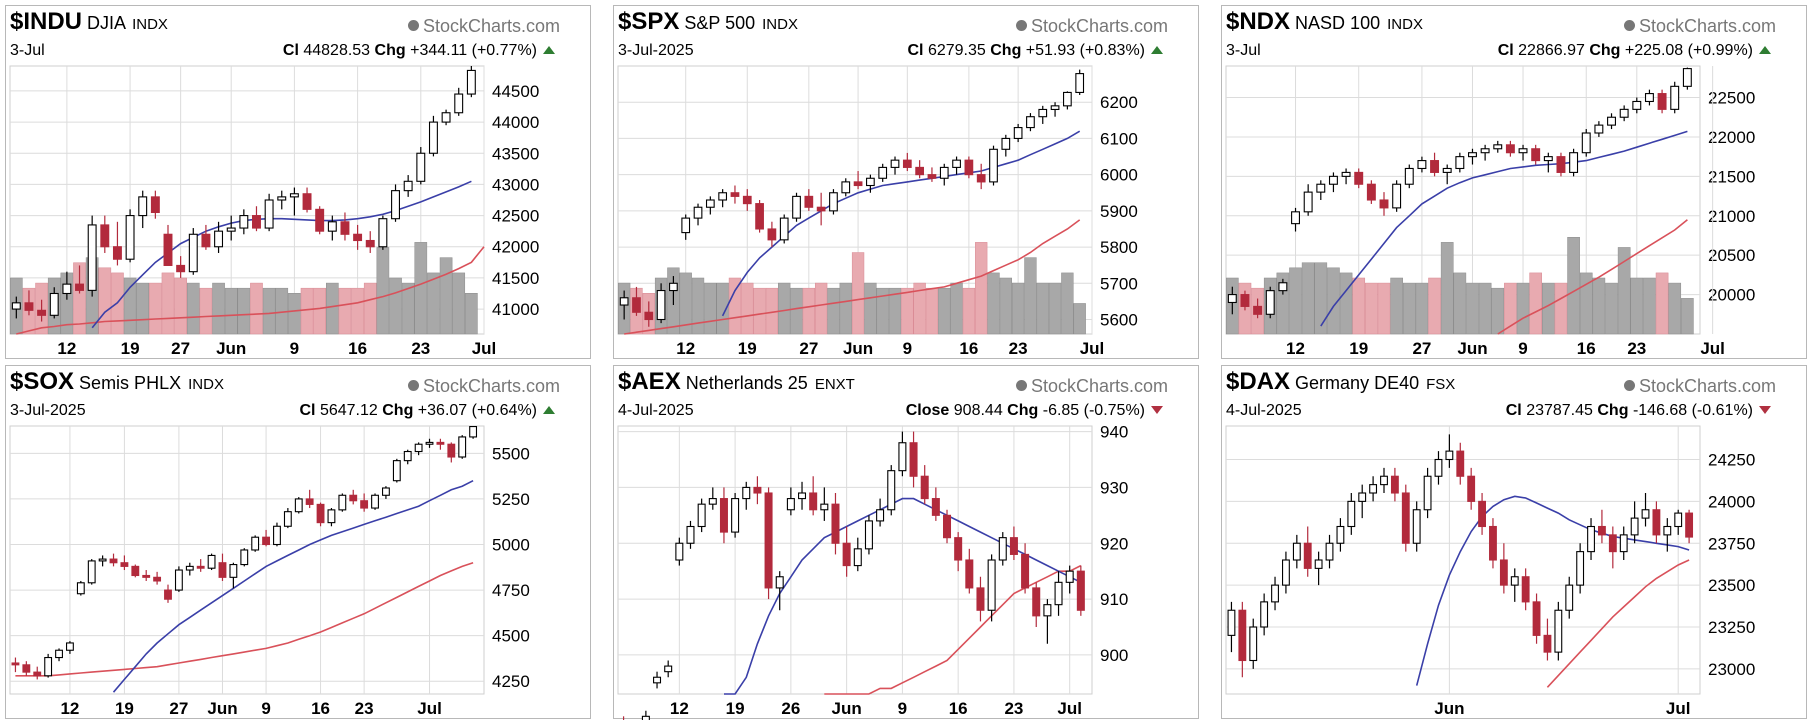 The width and height of the screenshot is (1812, 720). Describe the element at coordinates (1013, 708) in the screenshot. I see `x-tick-label: 23` at that location.